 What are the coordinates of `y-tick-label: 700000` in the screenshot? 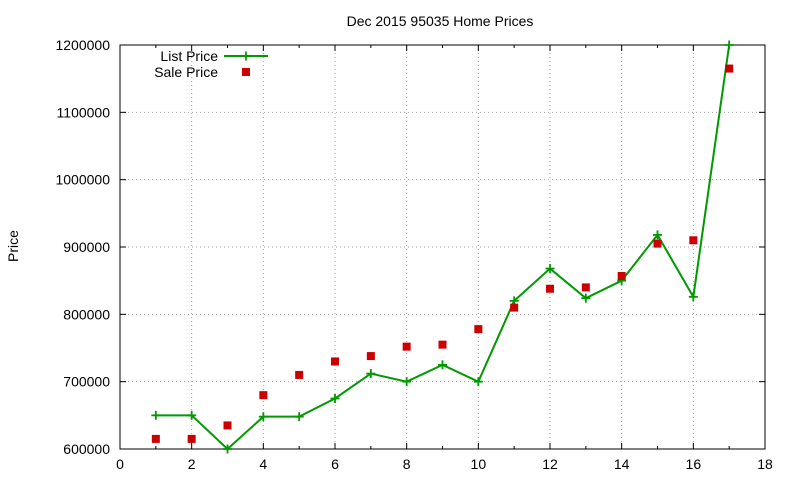 It's located at (86, 382).